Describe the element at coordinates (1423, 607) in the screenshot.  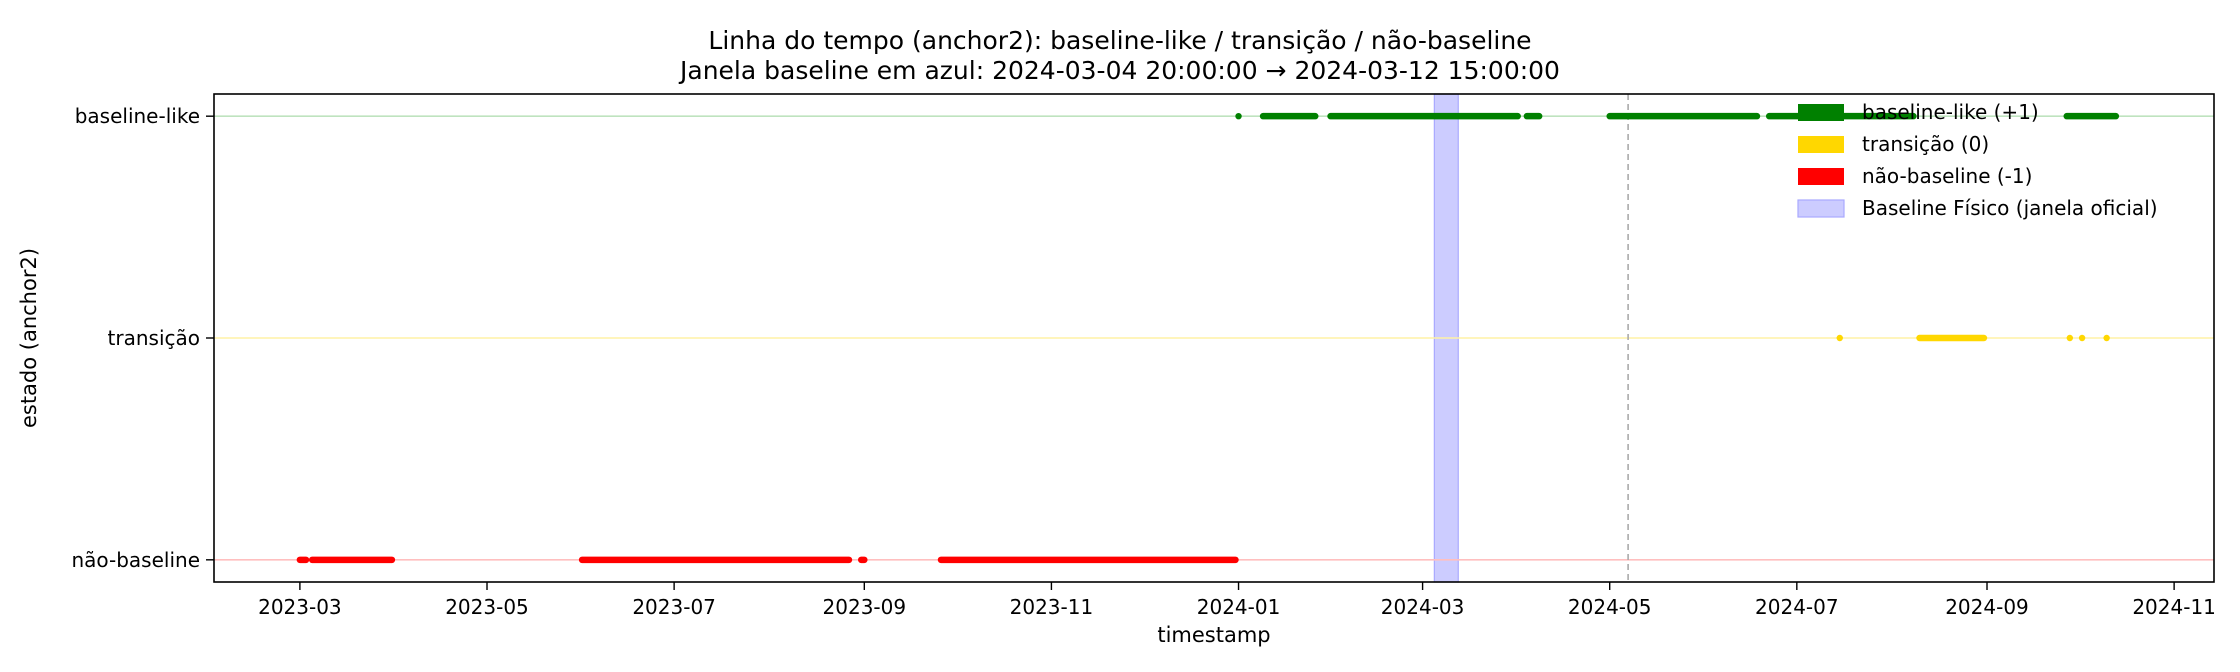
I see `x-tick-label: 2024-03` at that location.